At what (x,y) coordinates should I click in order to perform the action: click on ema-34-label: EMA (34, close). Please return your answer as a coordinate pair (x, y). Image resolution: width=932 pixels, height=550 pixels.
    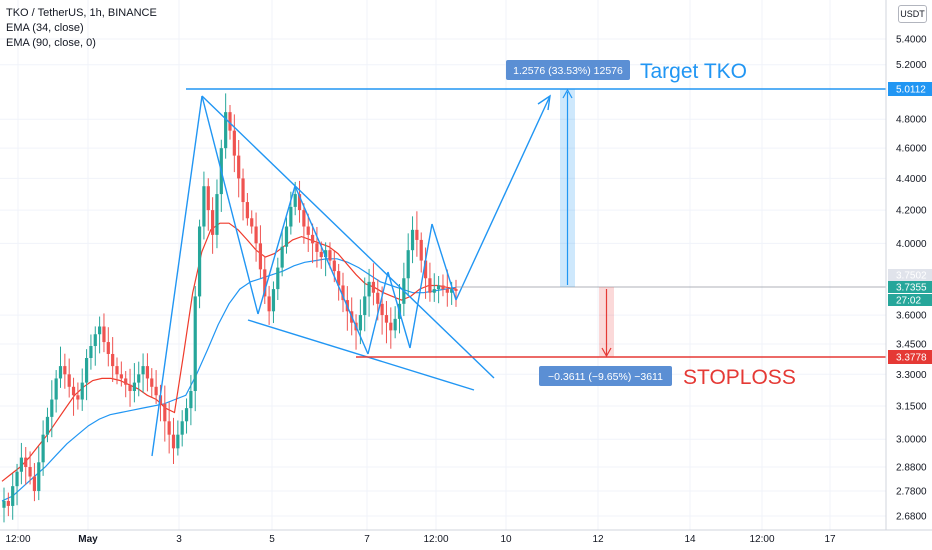
    Looking at the image, I should click on (45, 28).